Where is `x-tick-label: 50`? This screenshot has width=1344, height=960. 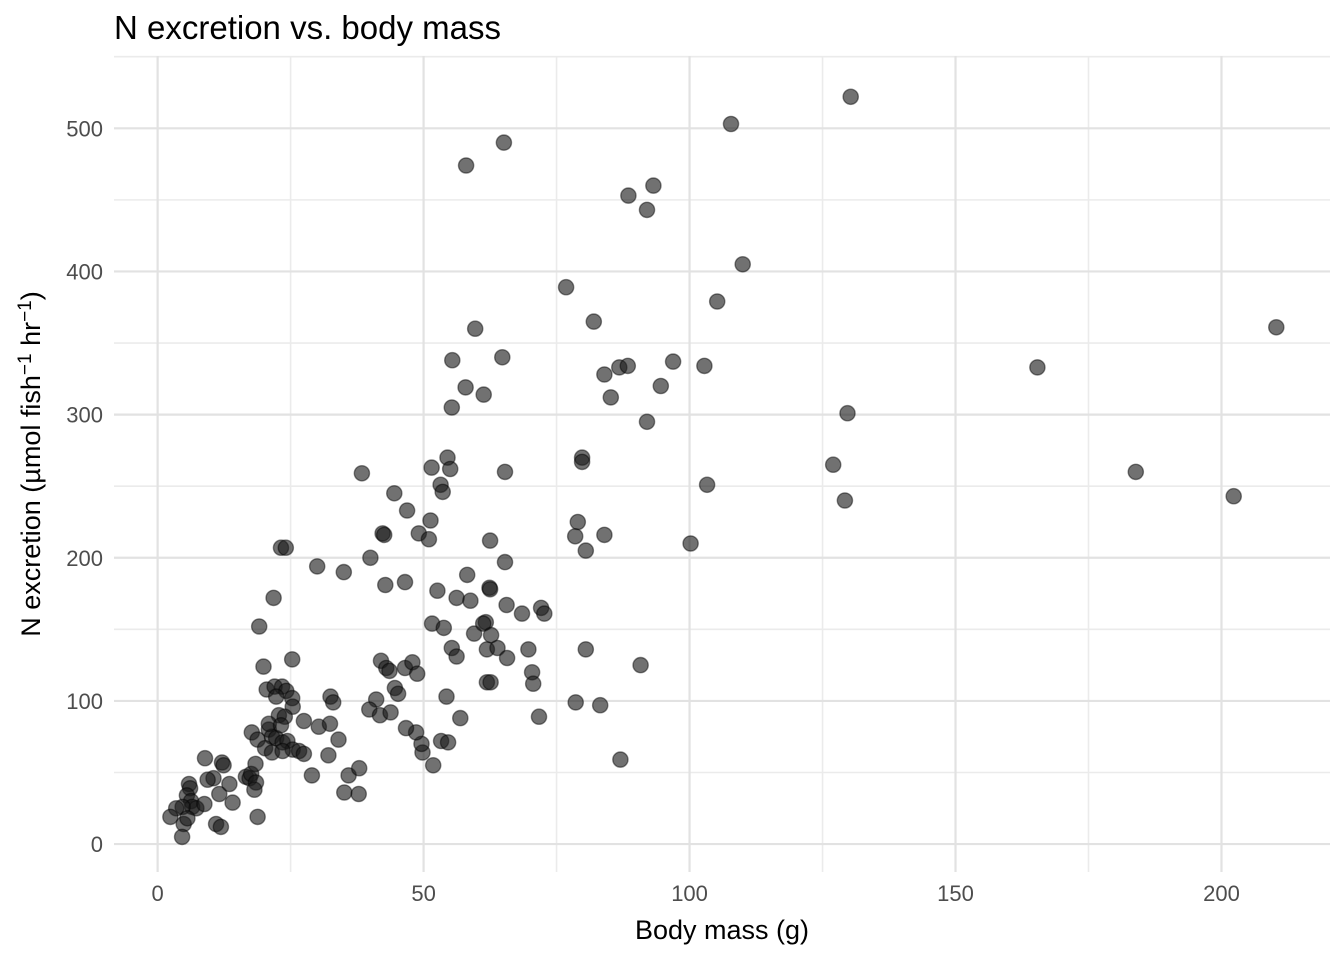
x-tick-label: 50 is located at coordinates (423, 893).